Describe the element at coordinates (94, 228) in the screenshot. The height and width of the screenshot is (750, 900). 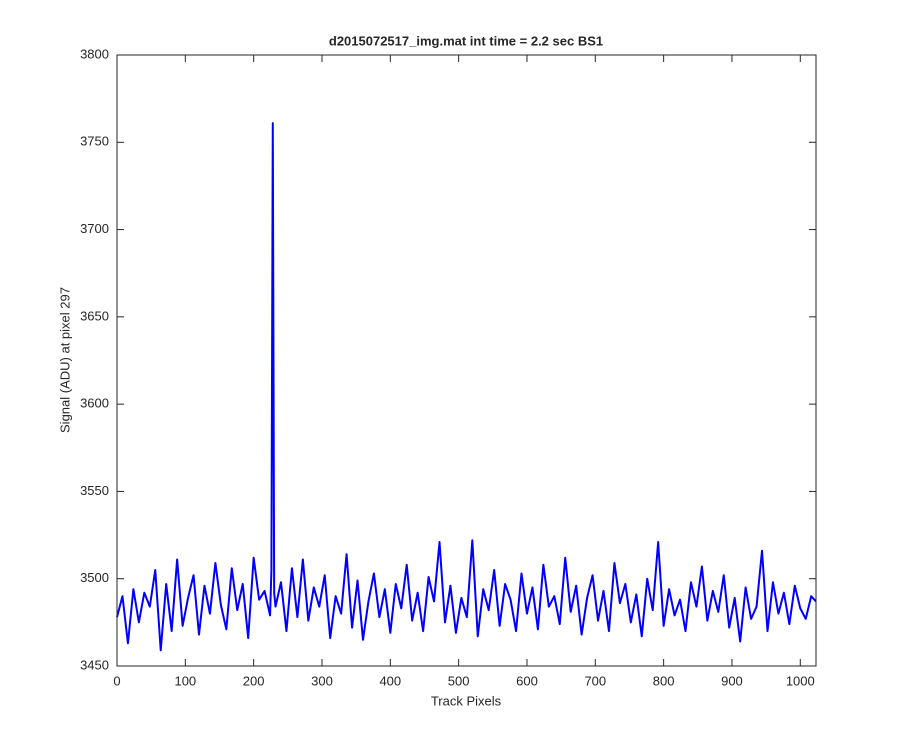
I see `y-tick-label: 3700` at that location.